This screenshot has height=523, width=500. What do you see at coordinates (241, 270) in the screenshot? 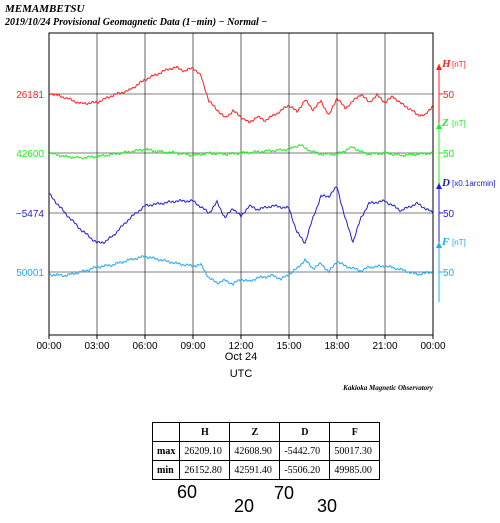
I see `series-line-f` at bounding box center [241, 270].